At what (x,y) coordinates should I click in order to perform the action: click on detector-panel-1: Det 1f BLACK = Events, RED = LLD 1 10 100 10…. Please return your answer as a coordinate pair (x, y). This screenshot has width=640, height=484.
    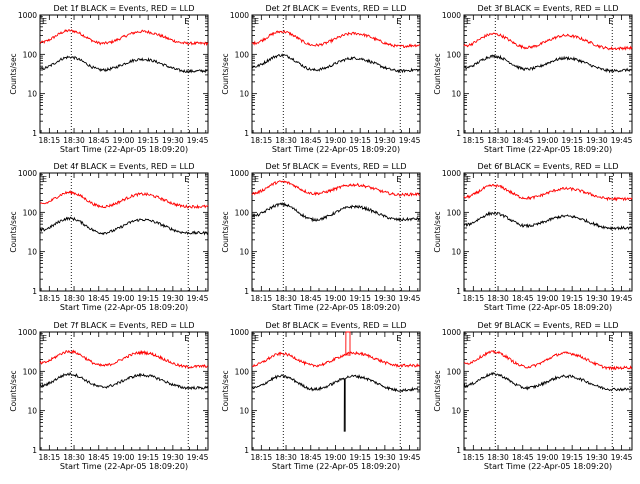
    Looking at the image, I should click on (109, 79).